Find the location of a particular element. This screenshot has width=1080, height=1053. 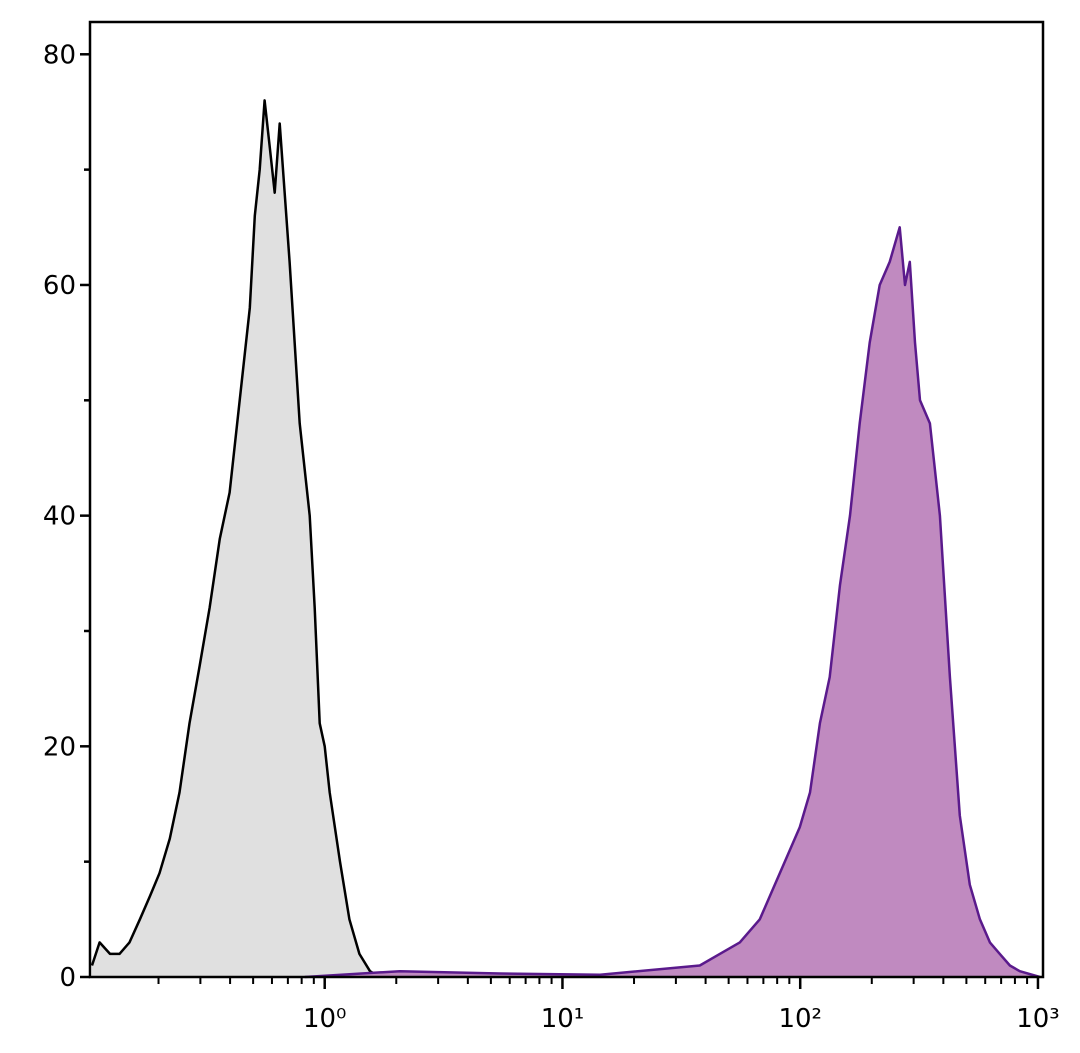

x-tick-label: 10³ is located at coordinates (1038, 1019).